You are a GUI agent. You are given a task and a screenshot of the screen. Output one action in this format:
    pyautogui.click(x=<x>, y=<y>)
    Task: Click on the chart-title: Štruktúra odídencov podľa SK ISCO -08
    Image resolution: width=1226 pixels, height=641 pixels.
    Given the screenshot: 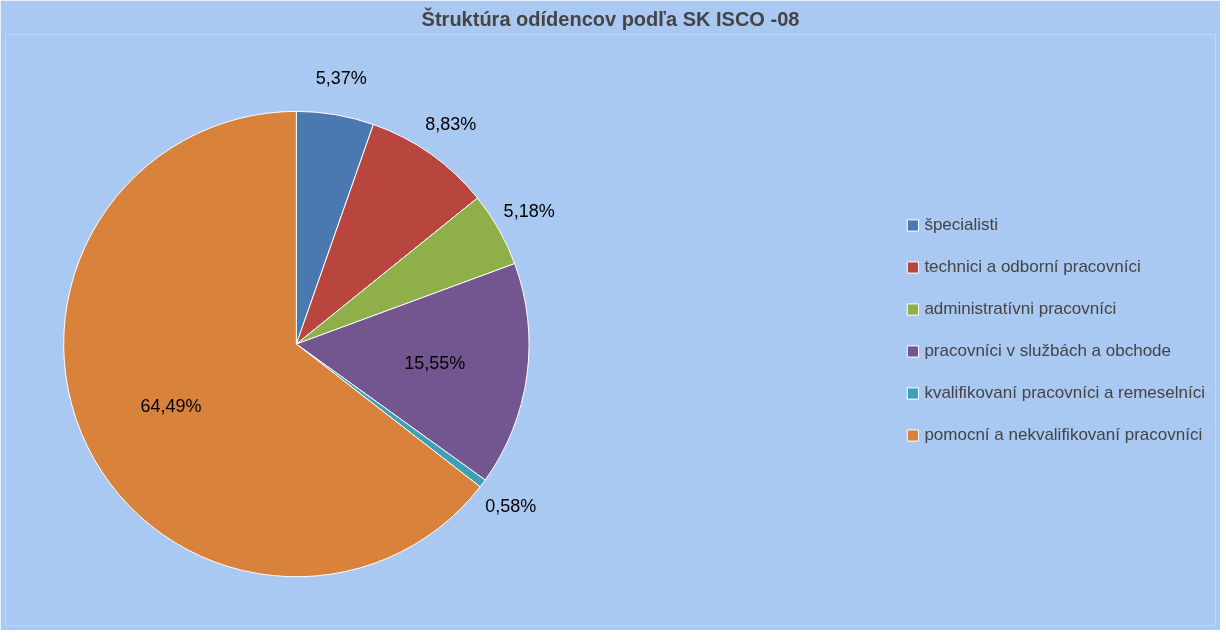 What is the action you would take?
    pyautogui.click(x=610, y=18)
    